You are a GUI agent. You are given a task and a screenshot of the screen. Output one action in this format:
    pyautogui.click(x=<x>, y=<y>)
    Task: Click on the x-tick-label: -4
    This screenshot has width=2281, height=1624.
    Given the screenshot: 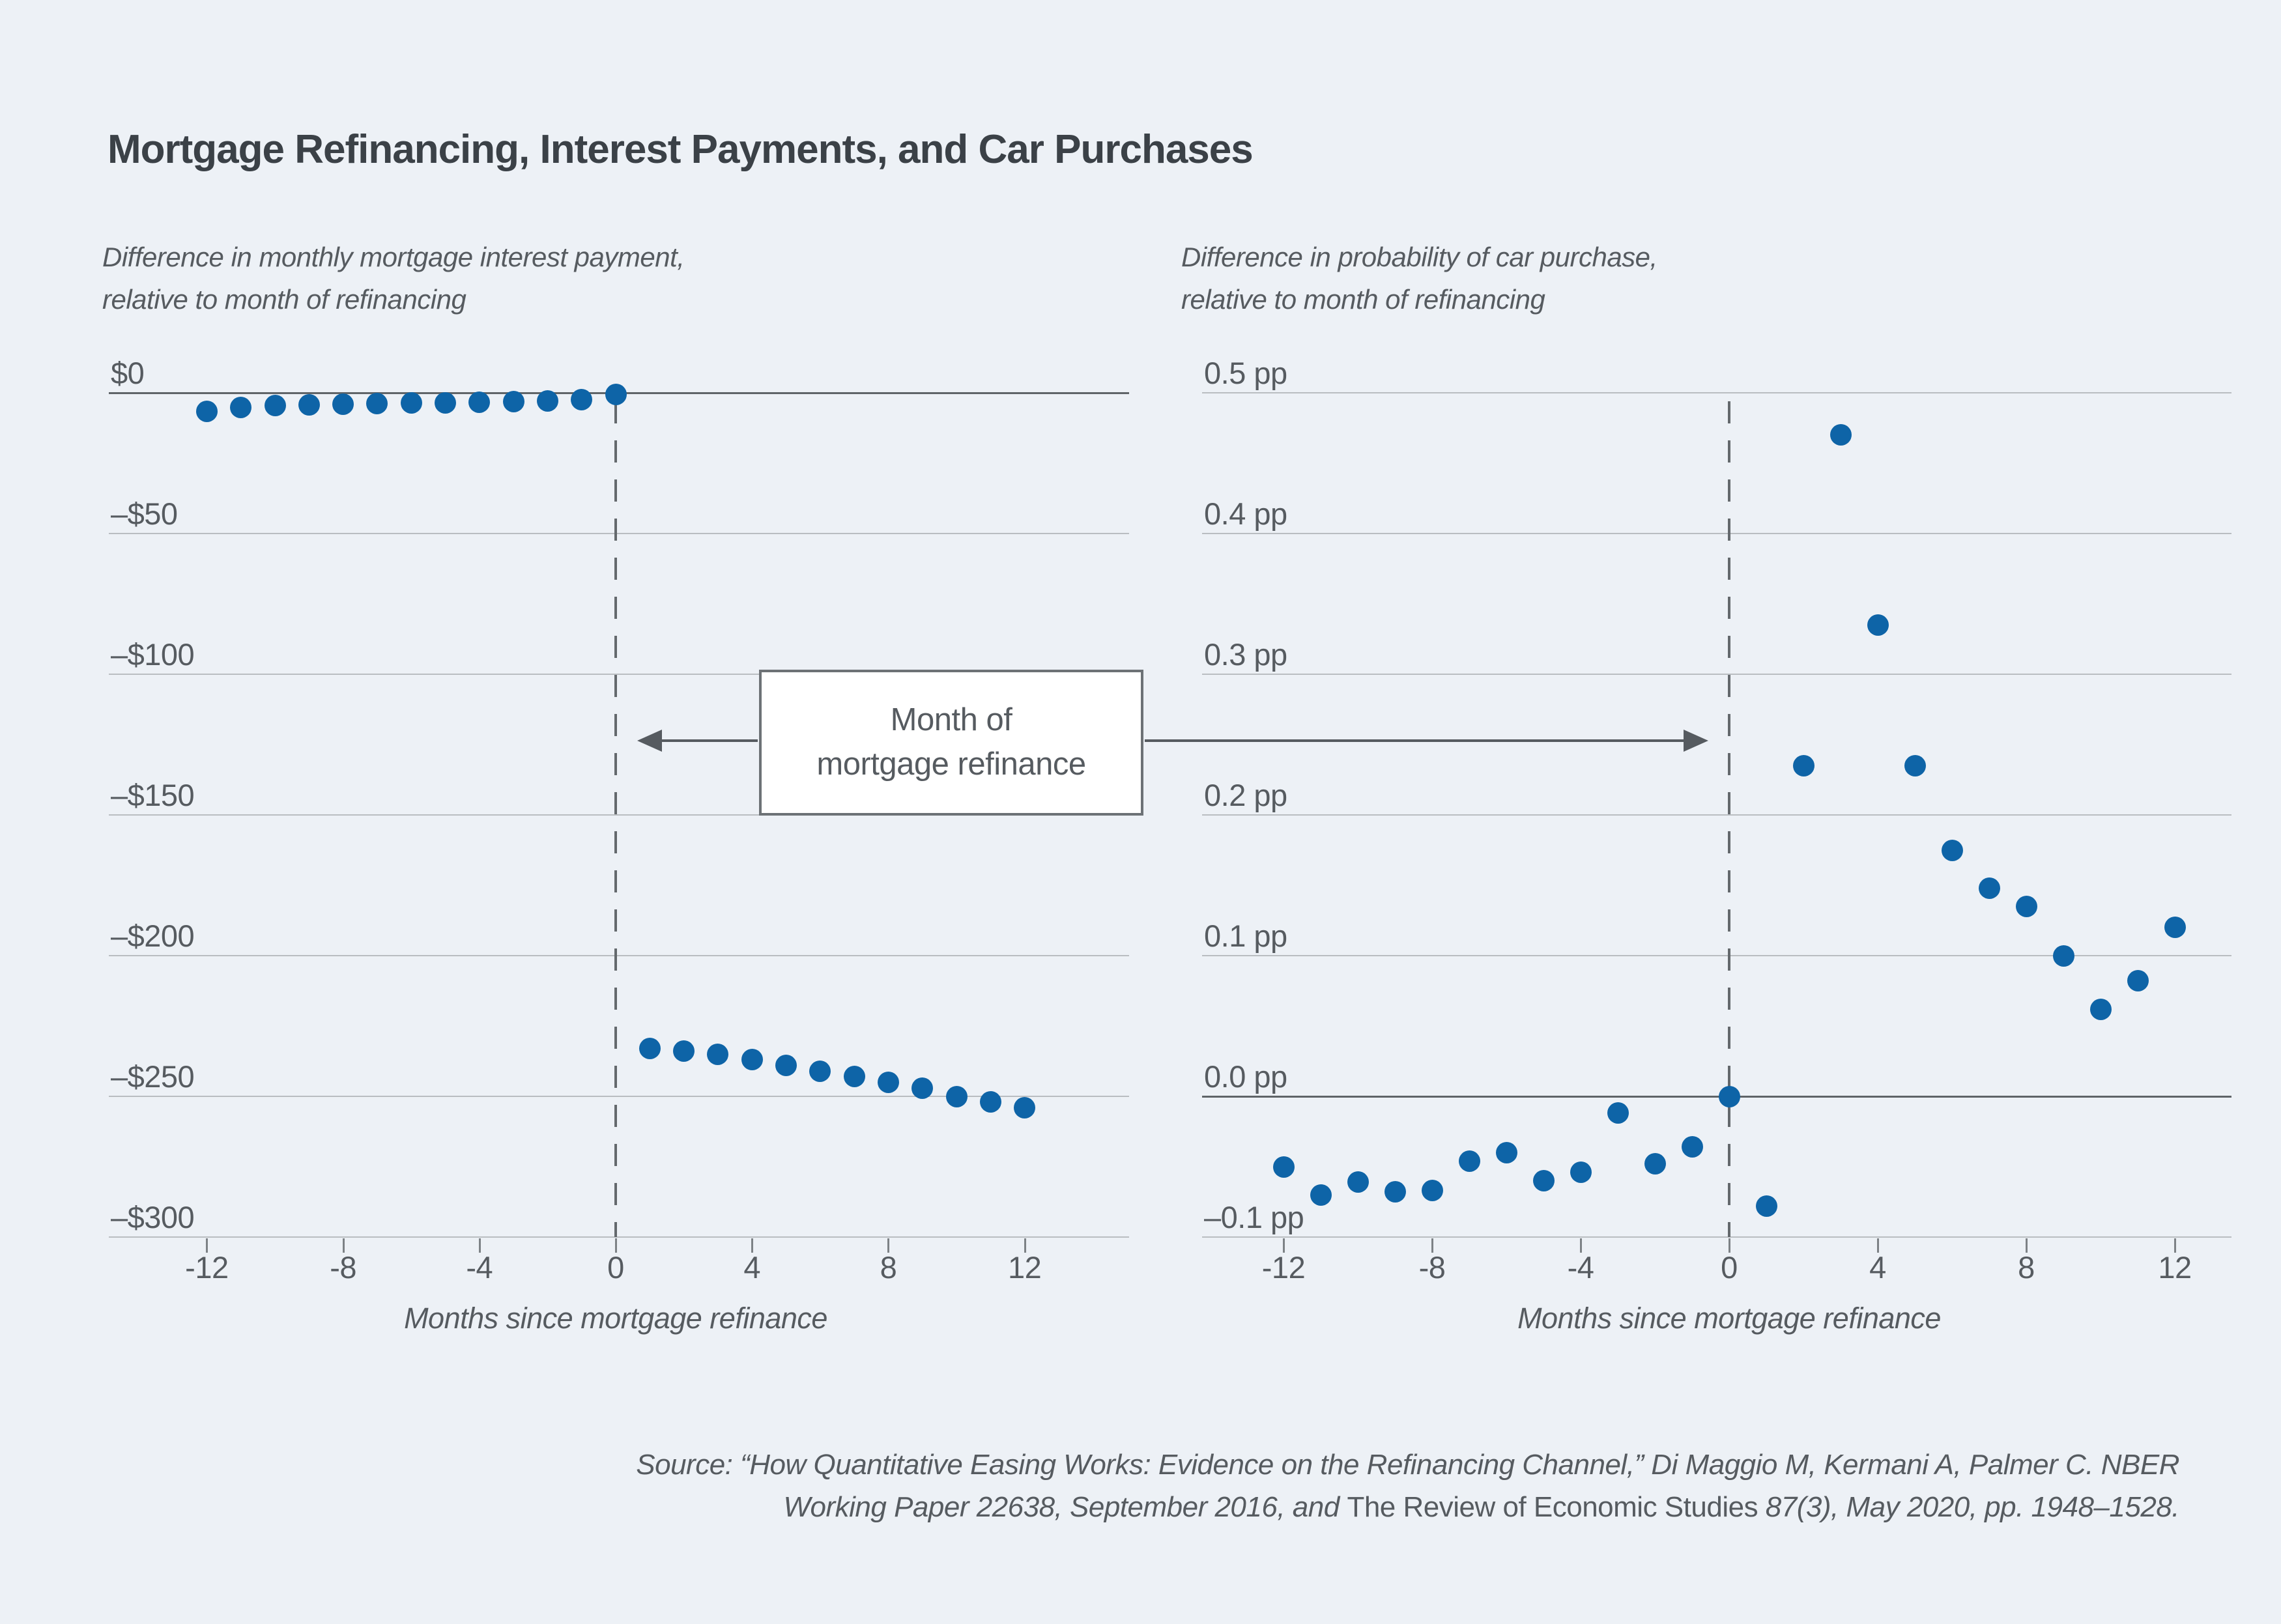 What is the action you would take?
    pyautogui.click(x=479, y=1267)
    